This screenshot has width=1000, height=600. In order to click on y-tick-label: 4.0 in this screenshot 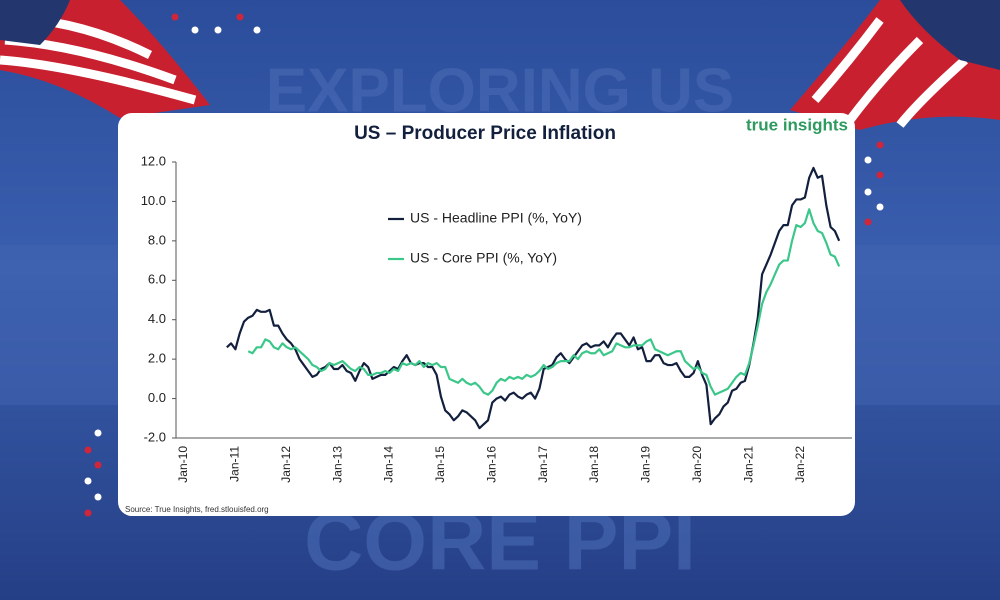, I will do `click(157, 318)`.